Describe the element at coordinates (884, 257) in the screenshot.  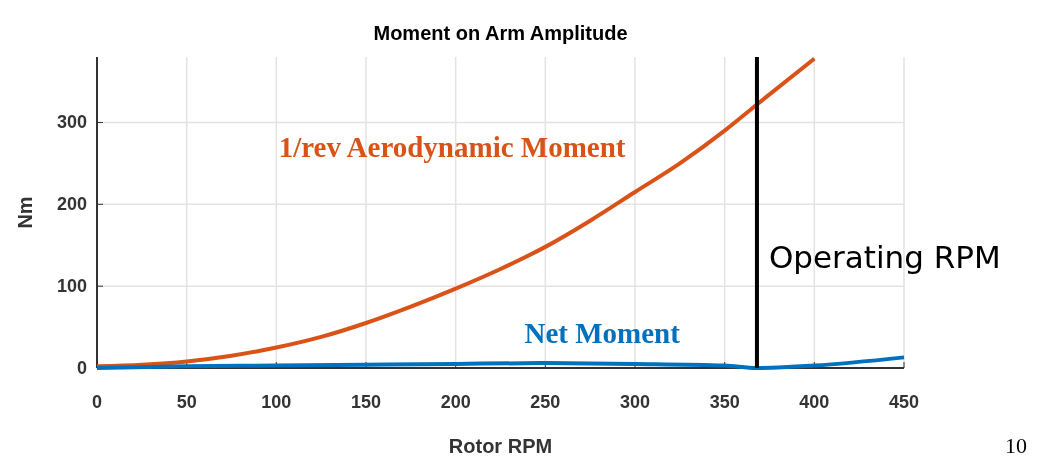
I see `ref-line-label: Operating RPM` at that location.